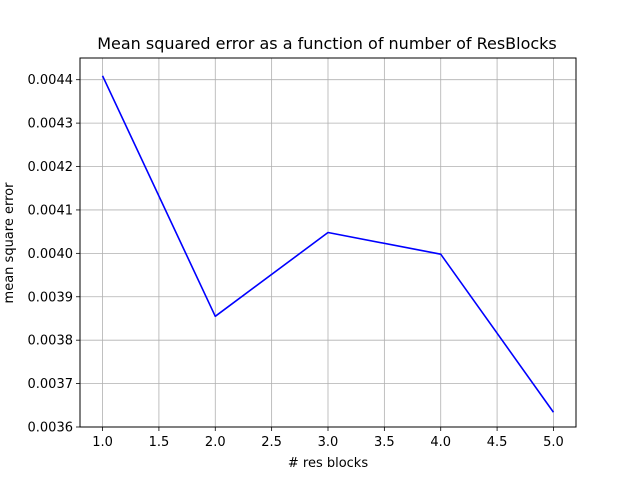  What do you see at coordinates (51, 80) in the screenshot?
I see `y-tick-label: 0.0044` at bounding box center [51, 80].